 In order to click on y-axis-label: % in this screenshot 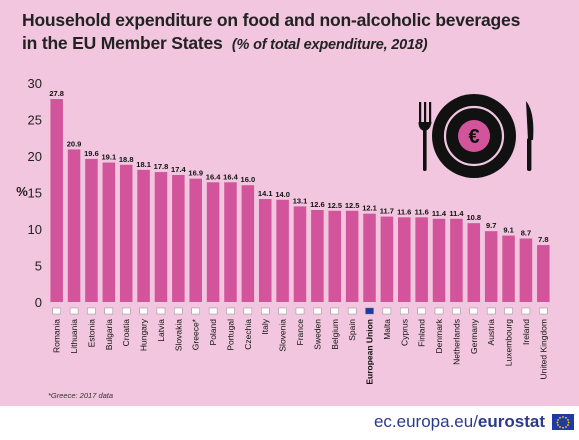, I will do `click(22, 191)`.